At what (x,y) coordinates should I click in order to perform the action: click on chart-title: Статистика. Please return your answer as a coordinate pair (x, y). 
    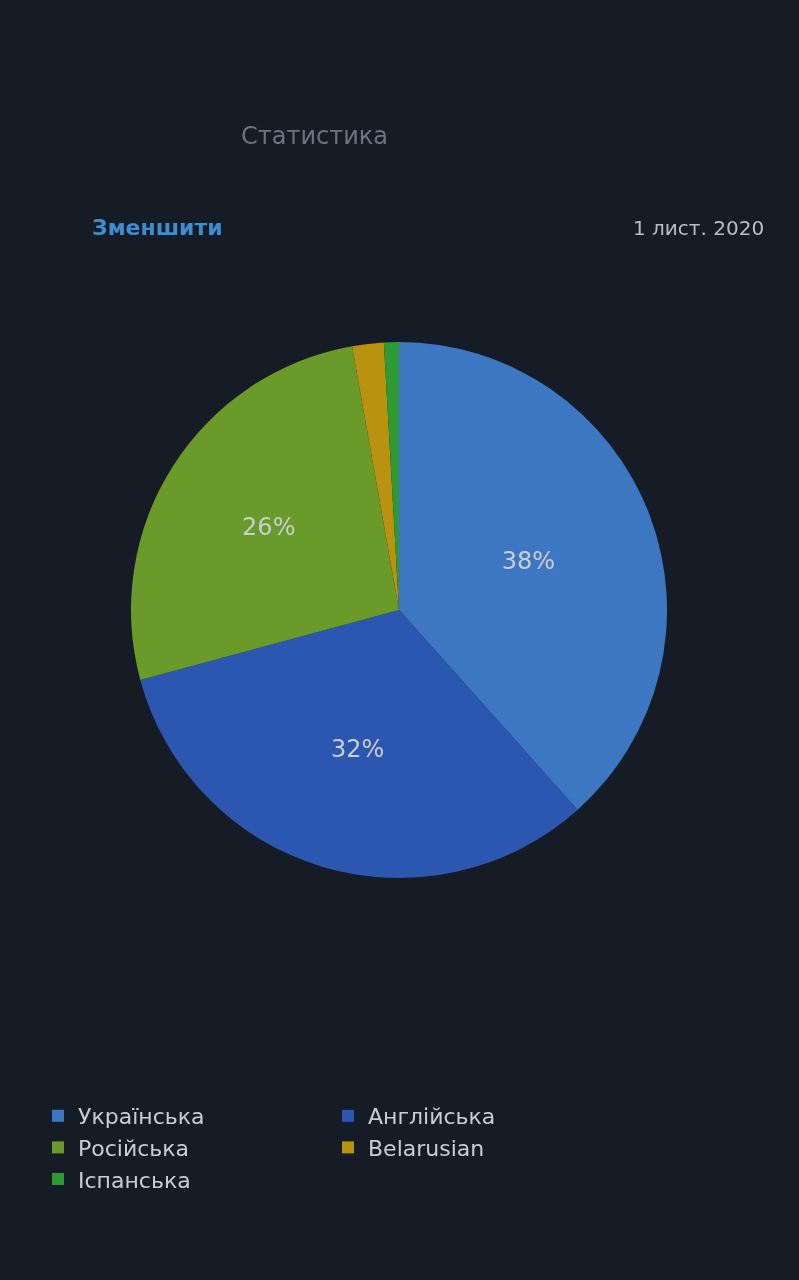
    Looking at the image, I should click on (314, 136).